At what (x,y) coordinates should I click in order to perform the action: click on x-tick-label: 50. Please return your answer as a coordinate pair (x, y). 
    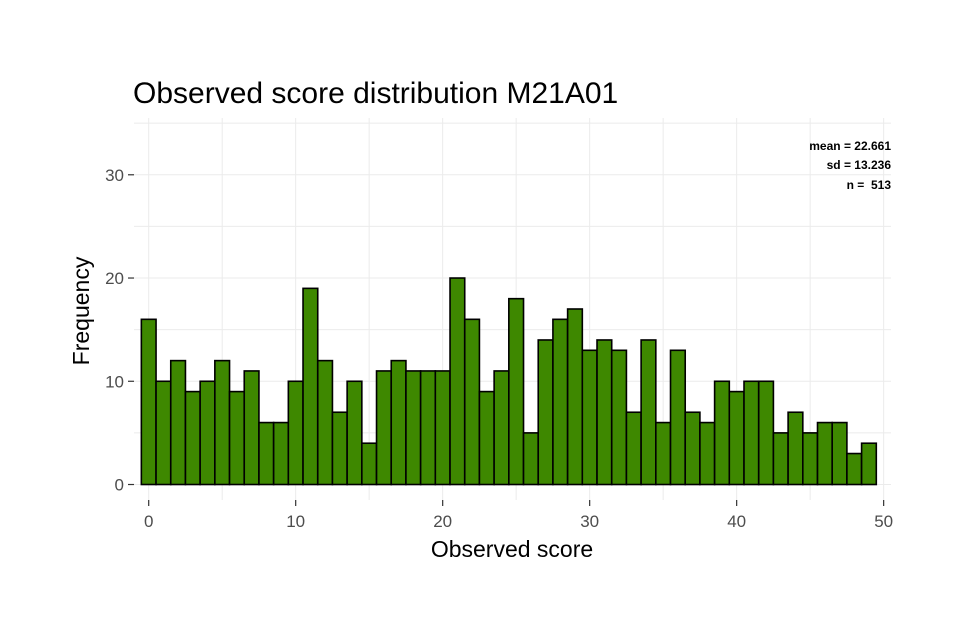
    Looking at the image, I should click on (883, 521).